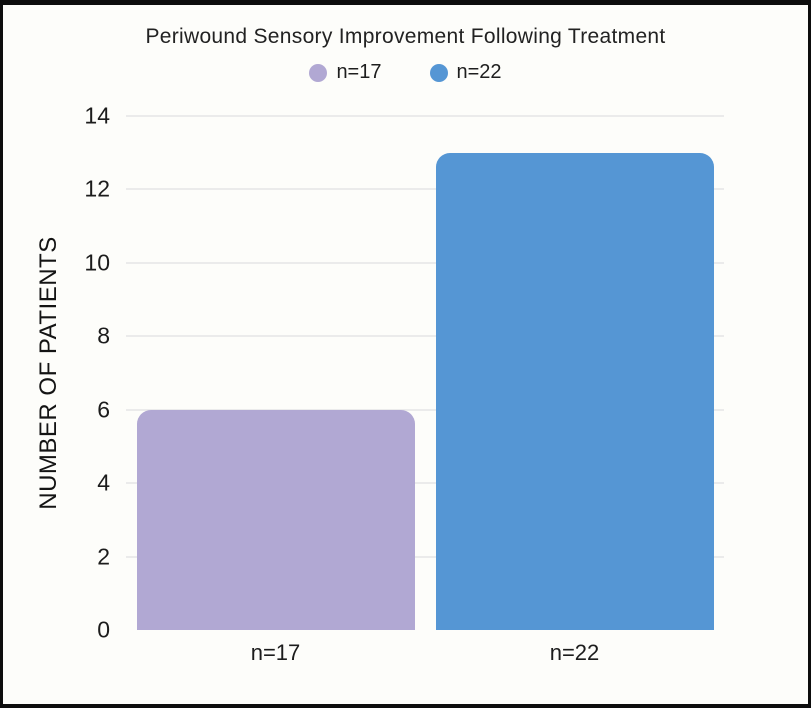 The height and width of the screenshot is (708, 811). Describe the element at coordinates (97, 115) in the screenshot. I see `y-tick-label: 14` at that location.